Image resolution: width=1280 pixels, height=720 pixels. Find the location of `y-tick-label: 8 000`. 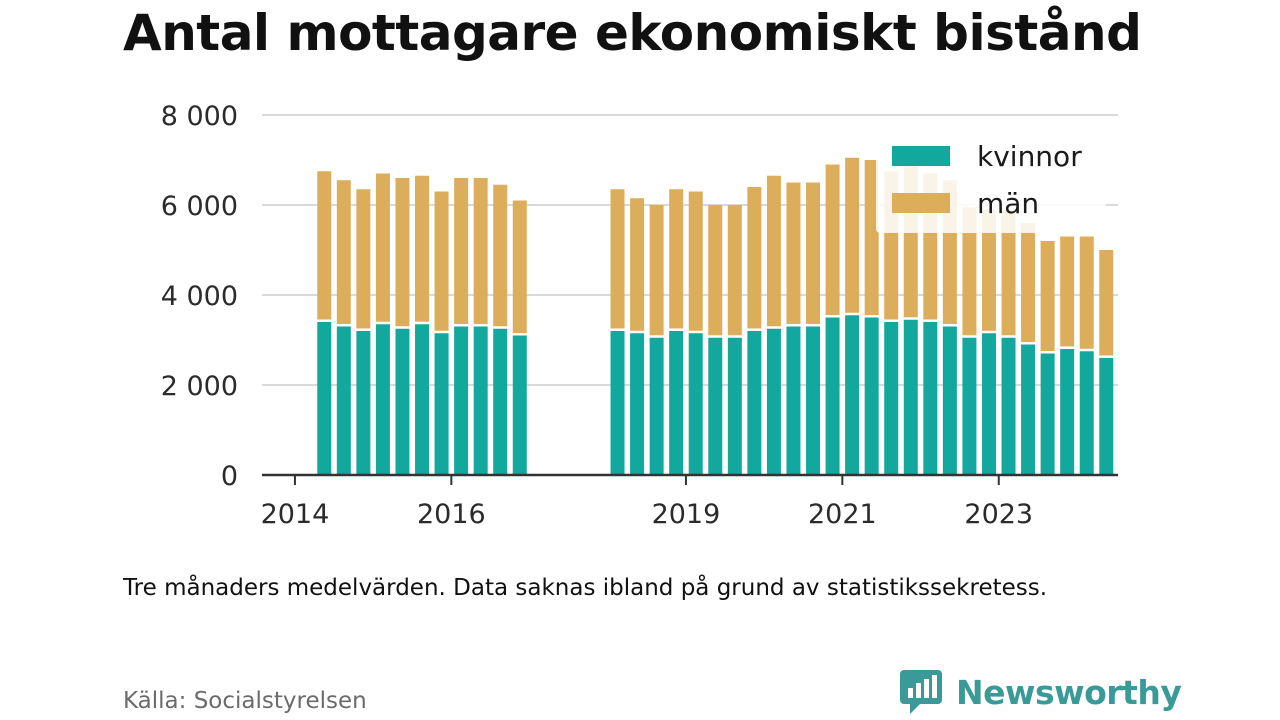

y-tick-label: 8 000 is located at coordinates (199, 116).